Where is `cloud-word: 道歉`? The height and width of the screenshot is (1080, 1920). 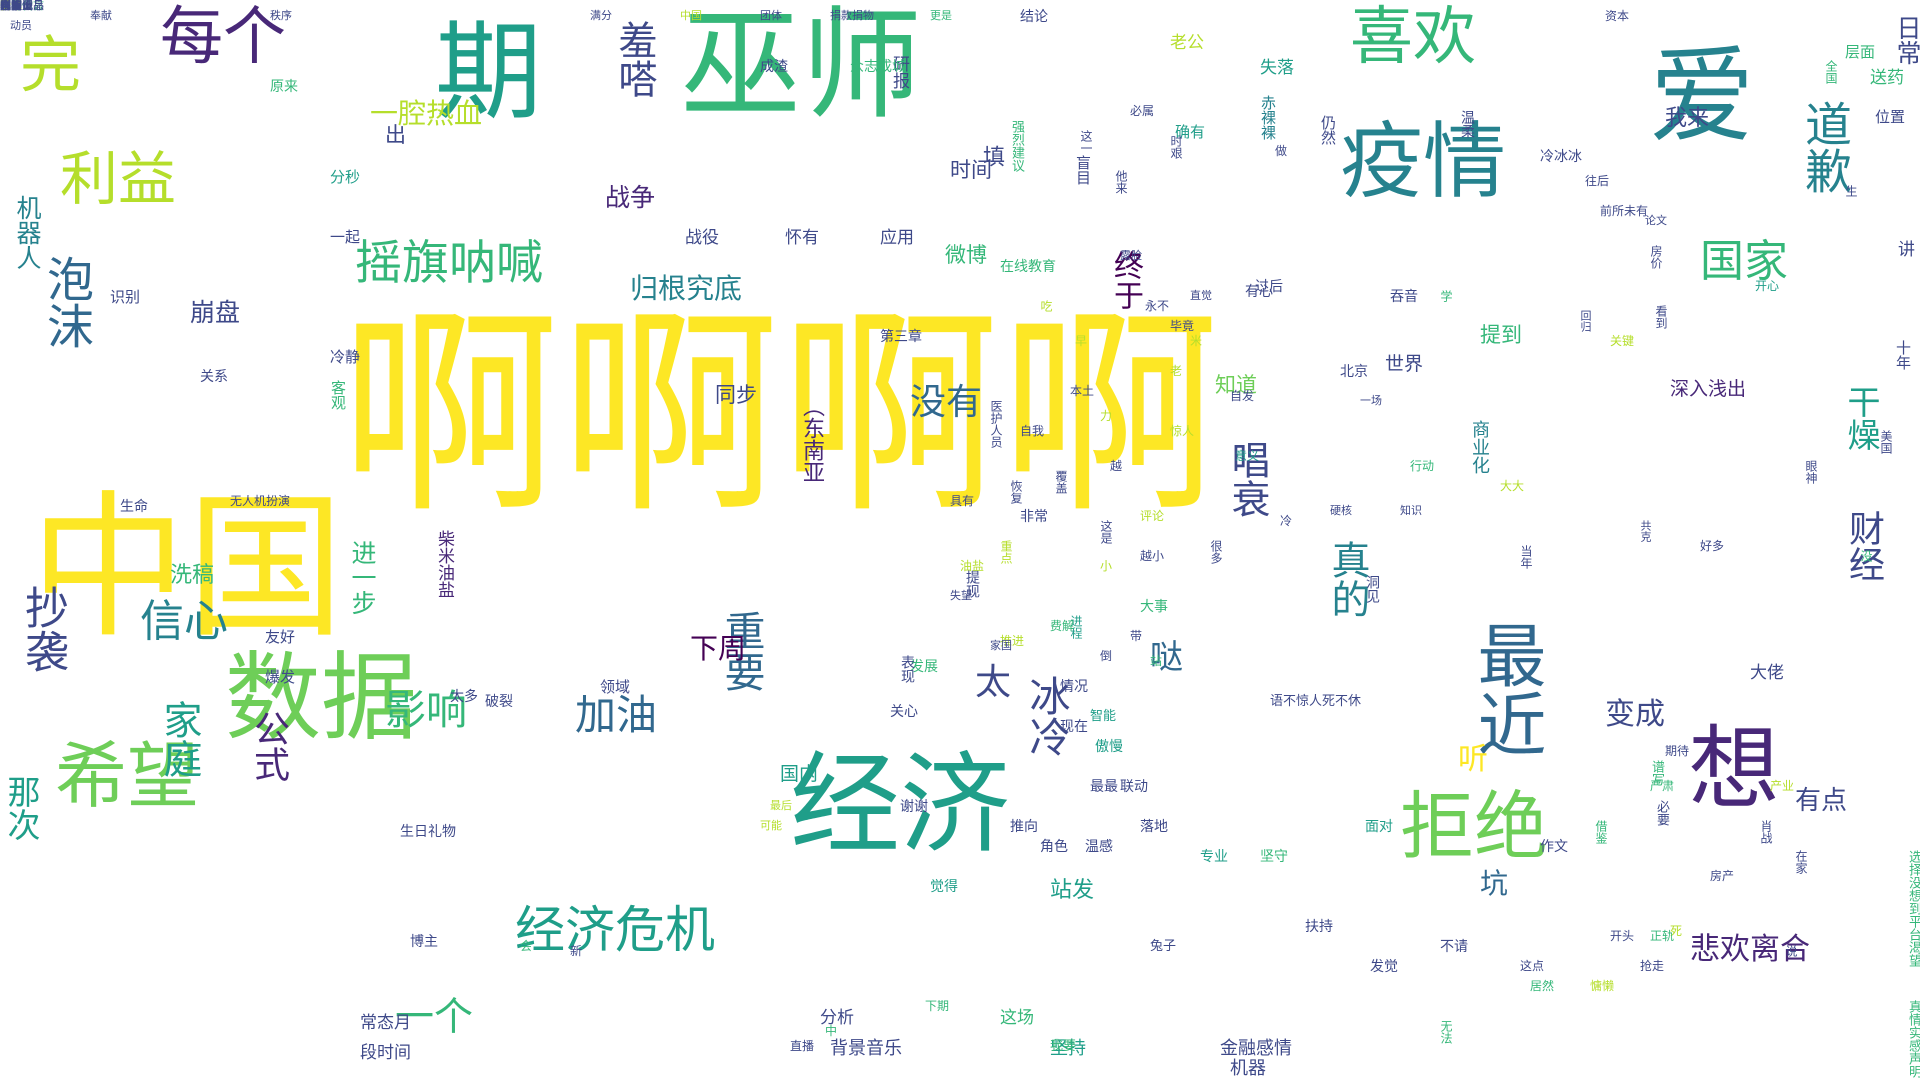
cloud-word: 道歉 is located at coordinates (1823, 147).